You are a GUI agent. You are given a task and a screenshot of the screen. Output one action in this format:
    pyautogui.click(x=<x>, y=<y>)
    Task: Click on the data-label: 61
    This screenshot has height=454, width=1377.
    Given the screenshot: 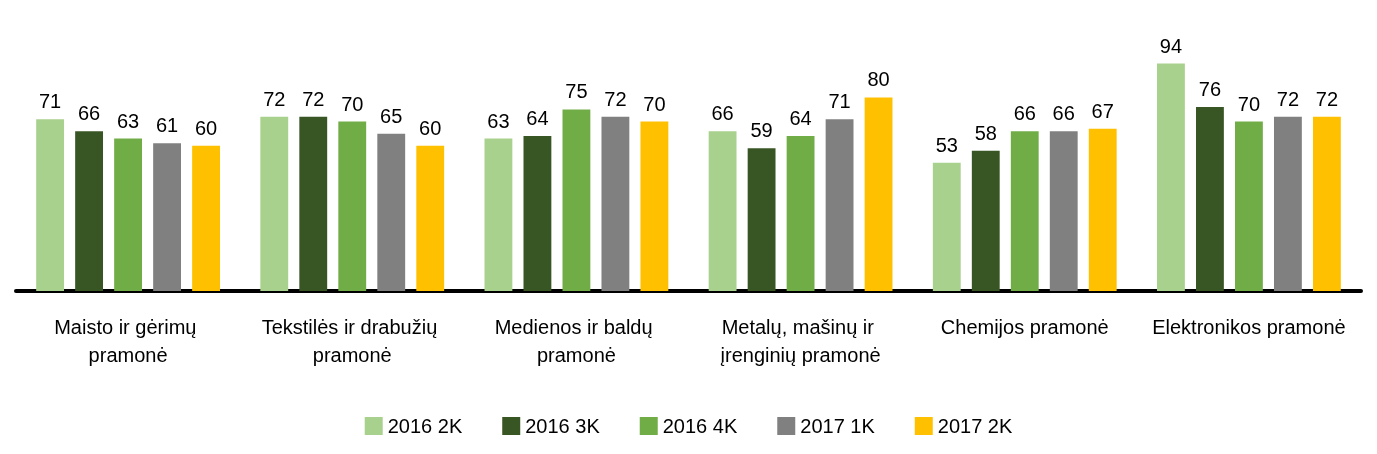 What is the action you would take?
    pyautogui.click(x=167, y=125)
    